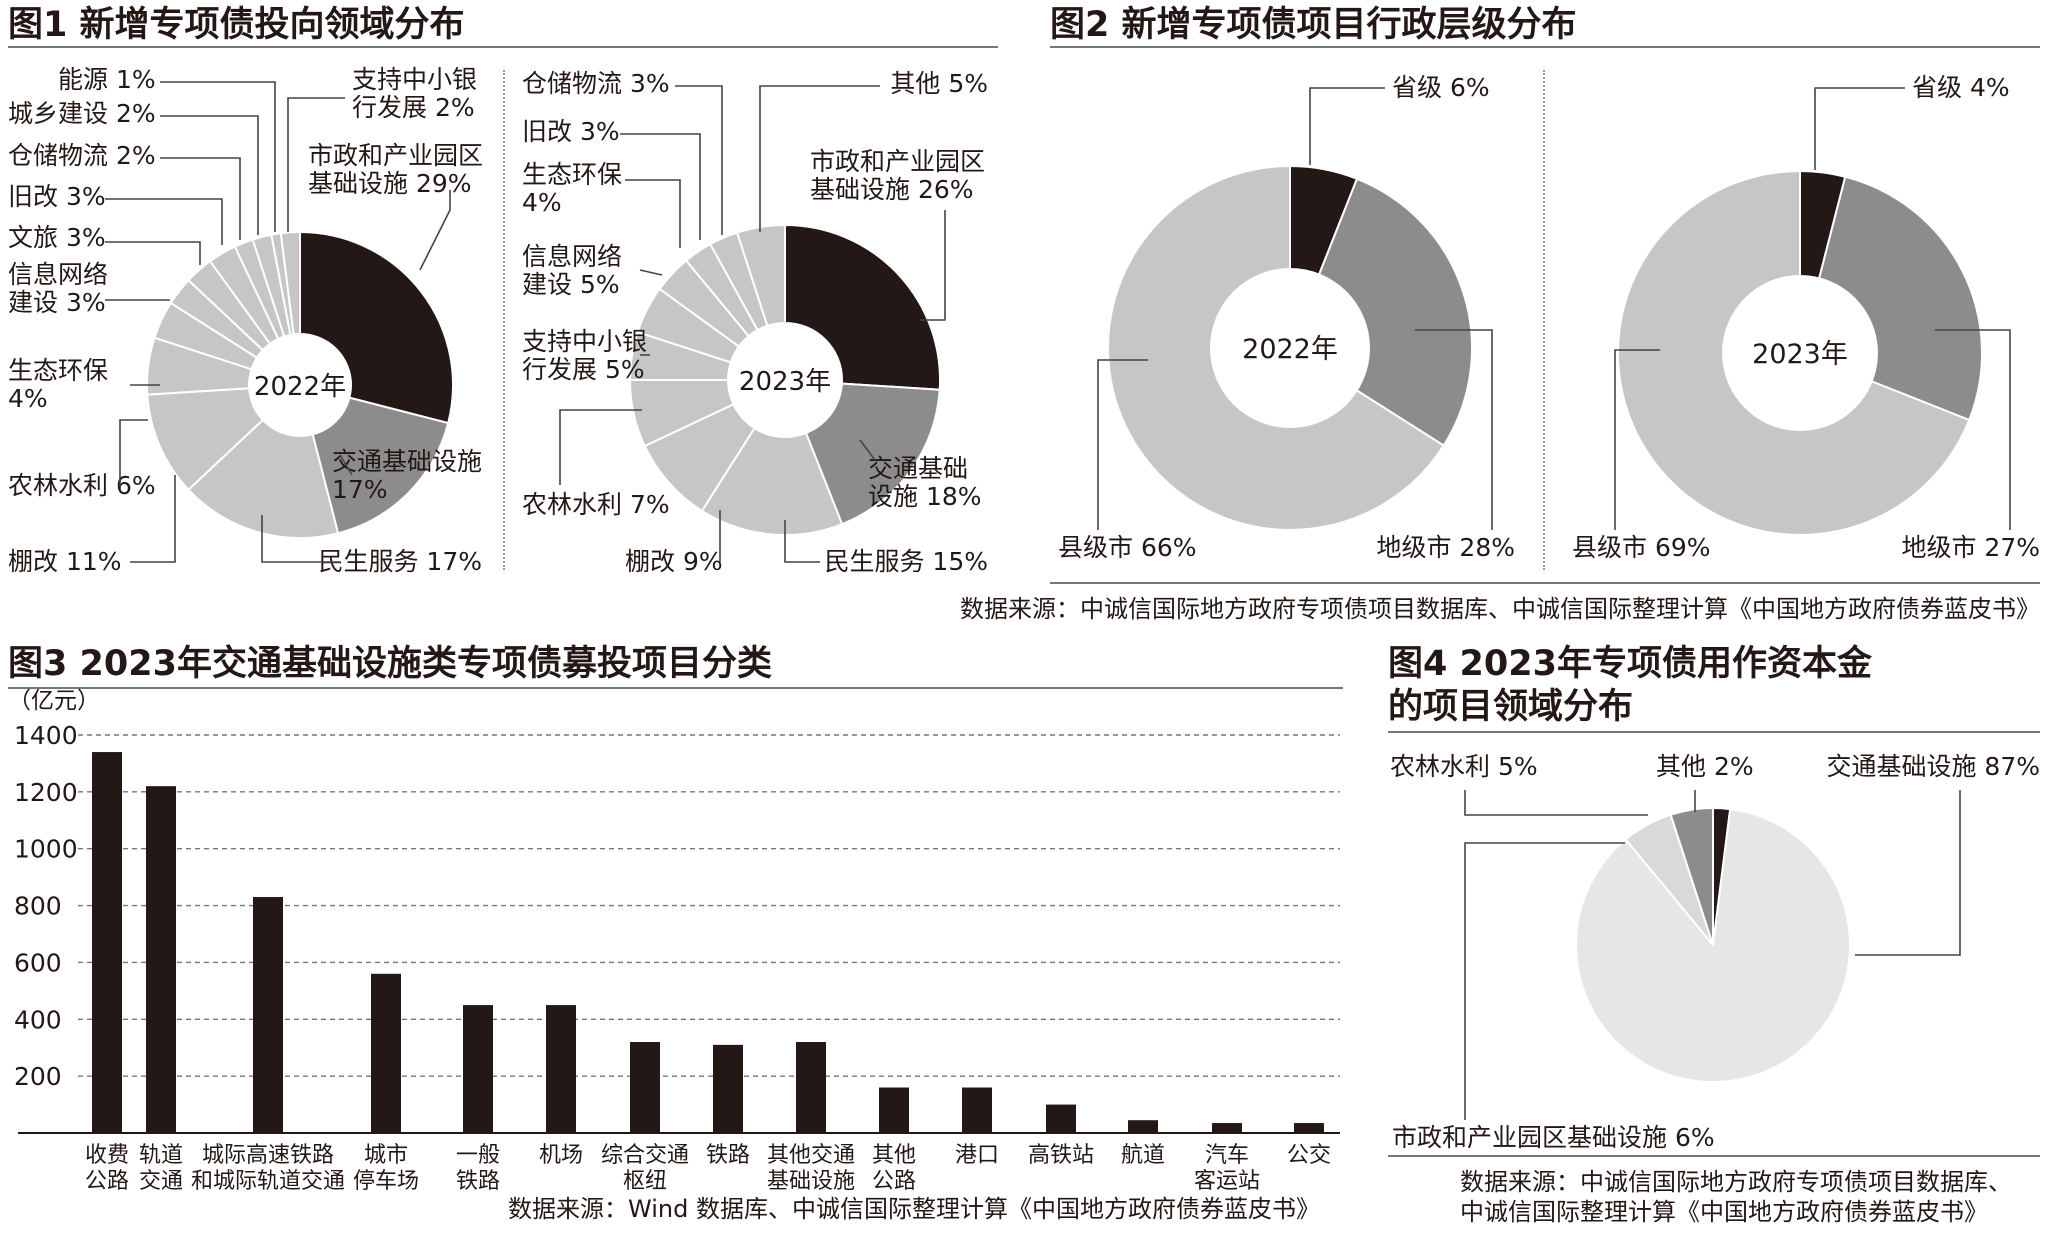  What do you see at coordinates (894, 1155) in the screenshot?
I see `fig3-xtick-9-line-0: 其他` at bounding box center [894, 1155].